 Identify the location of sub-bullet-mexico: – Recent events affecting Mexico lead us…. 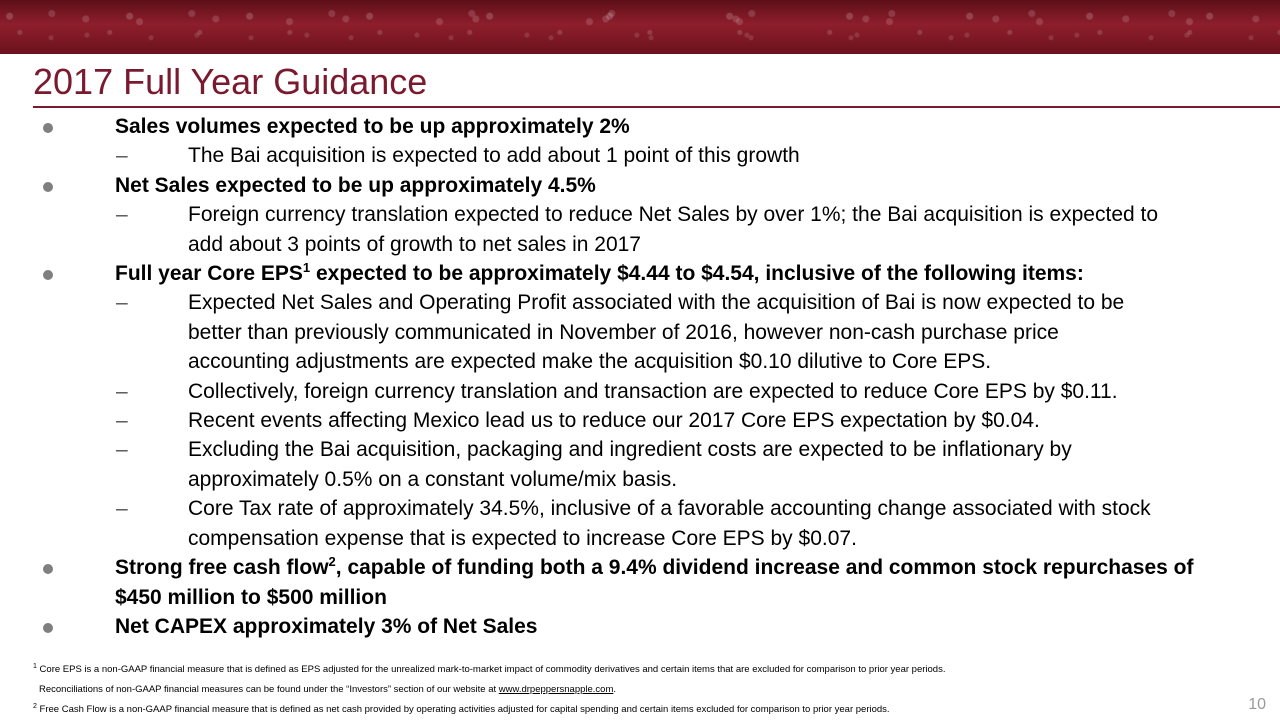
(640, 420).